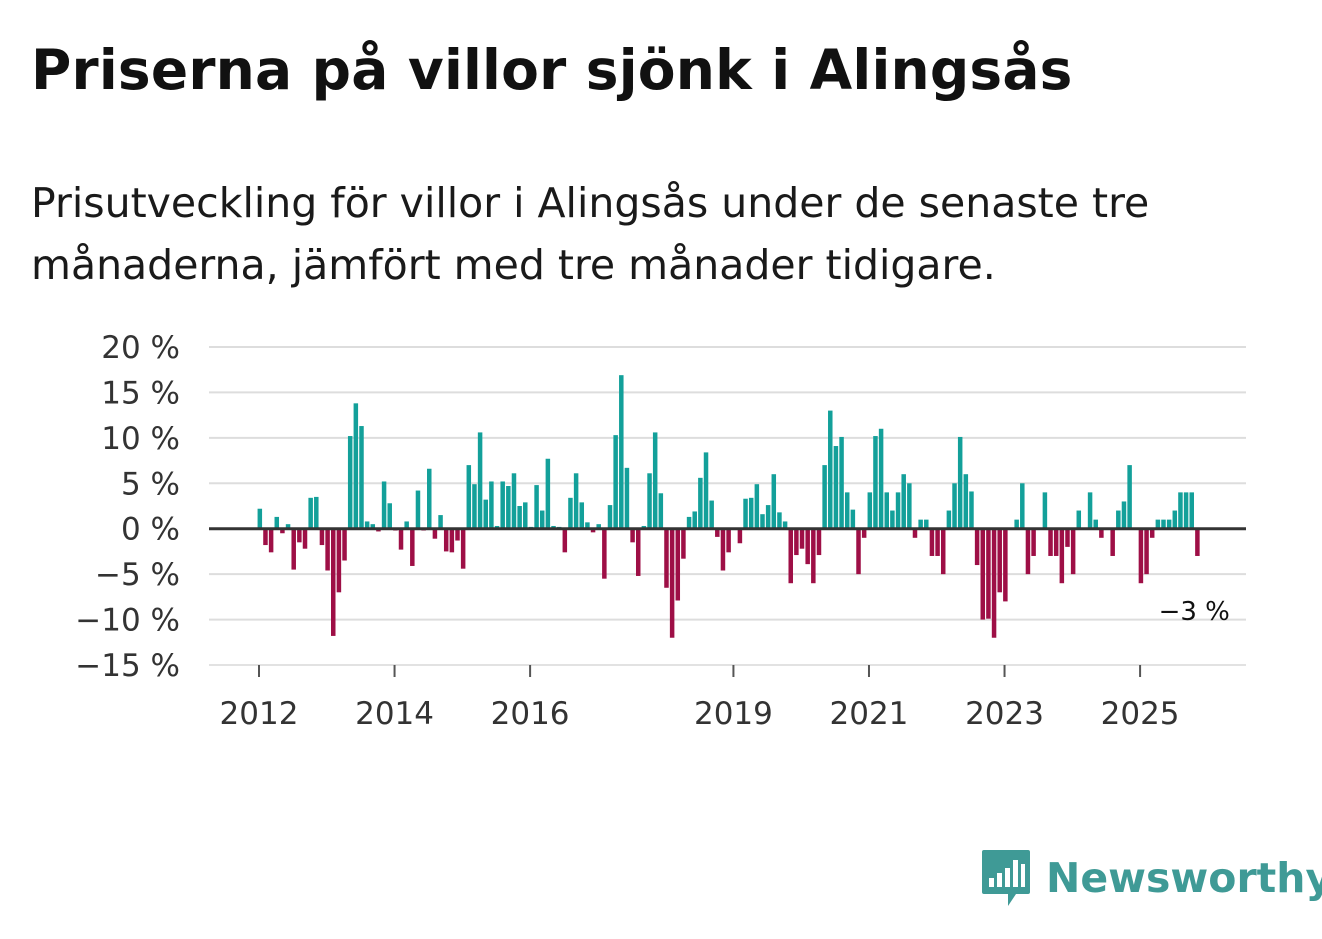  What do you see at coordinates (137, 575) in the screenshot?
I see `y-tick-label: −5 %` at bounding box center [137, 575].